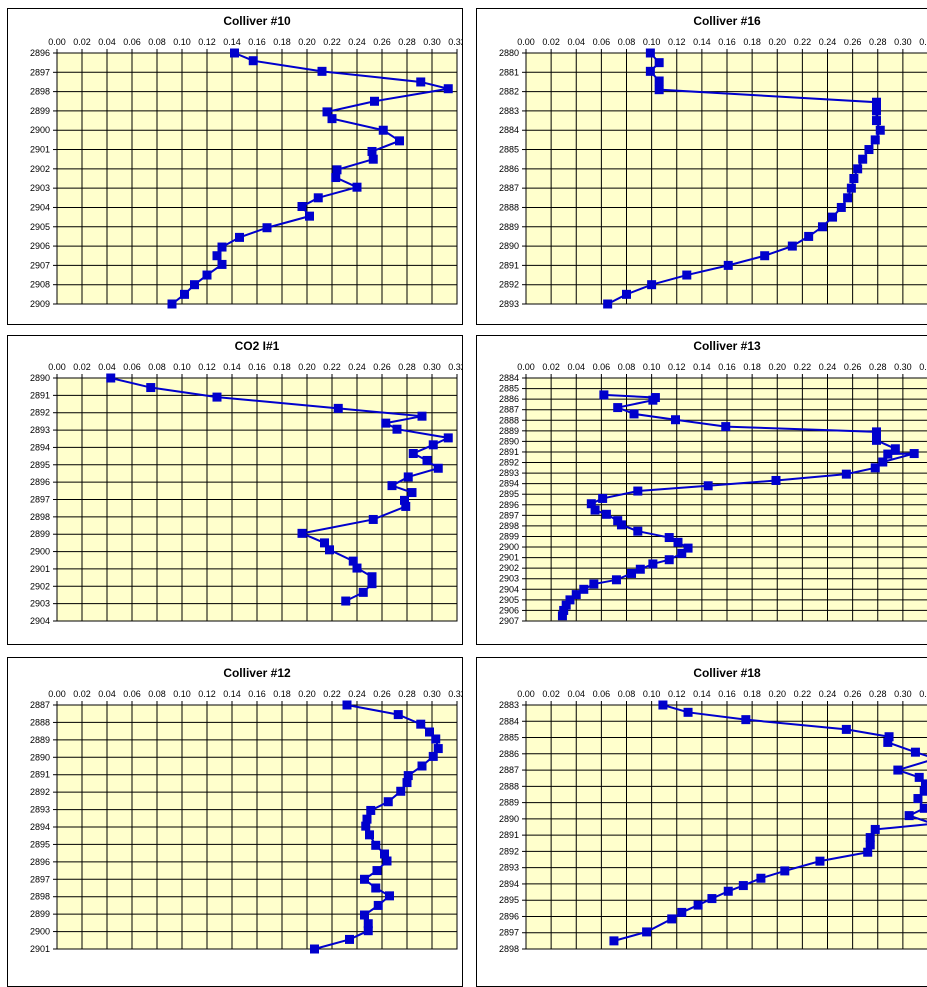 Image resolution: width=927 pixels, height=987 pixels. I want to click on y-tick-label: 2884, so click(509, 130).